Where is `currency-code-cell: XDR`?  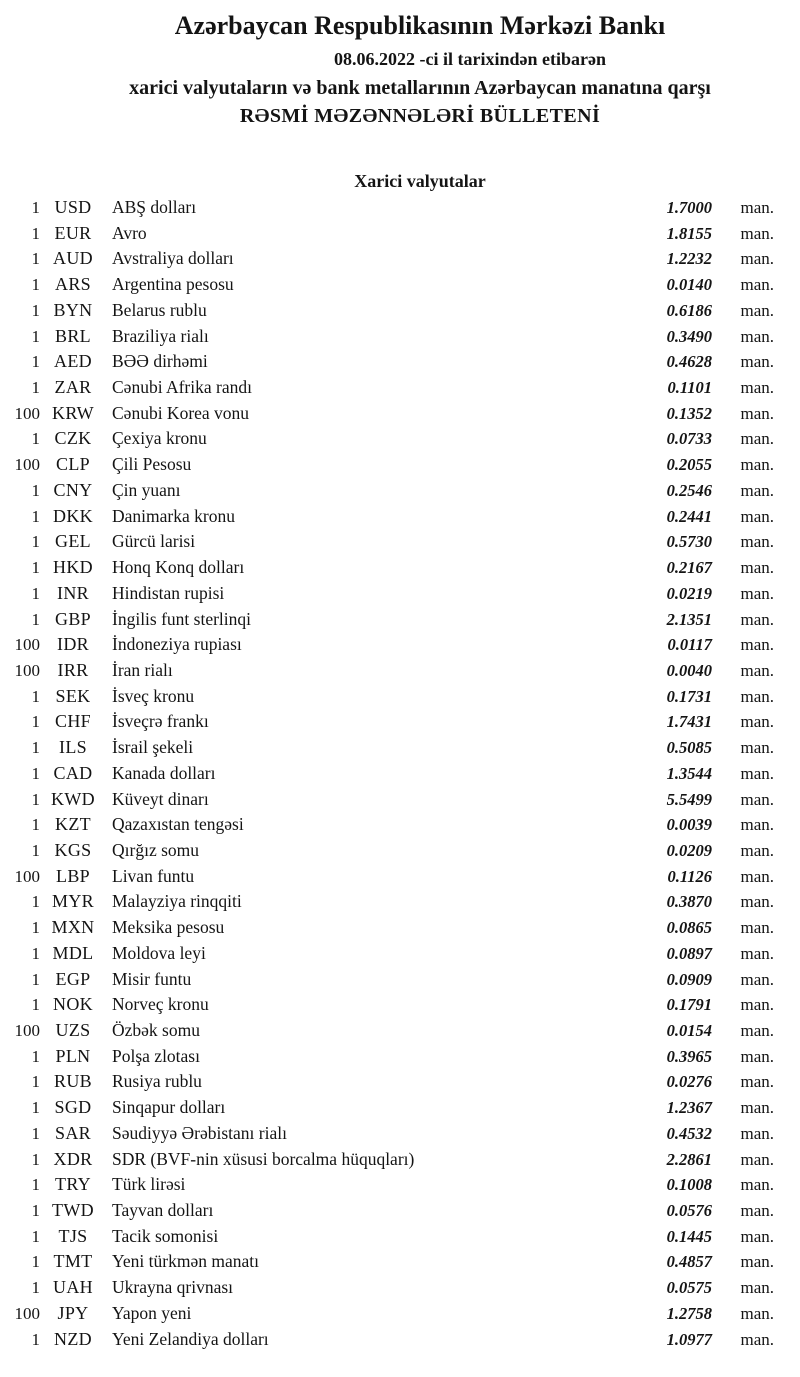
currency-code-cell: XDR is located at coordinates (73, 1158).